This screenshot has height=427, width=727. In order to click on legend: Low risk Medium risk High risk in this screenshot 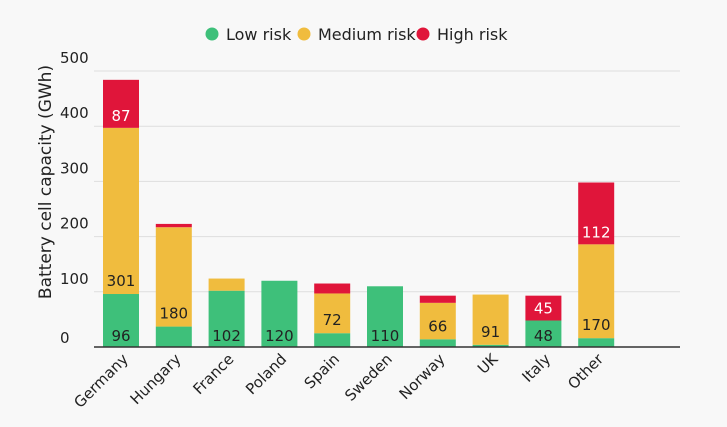, I will do `click(356, 34)`.